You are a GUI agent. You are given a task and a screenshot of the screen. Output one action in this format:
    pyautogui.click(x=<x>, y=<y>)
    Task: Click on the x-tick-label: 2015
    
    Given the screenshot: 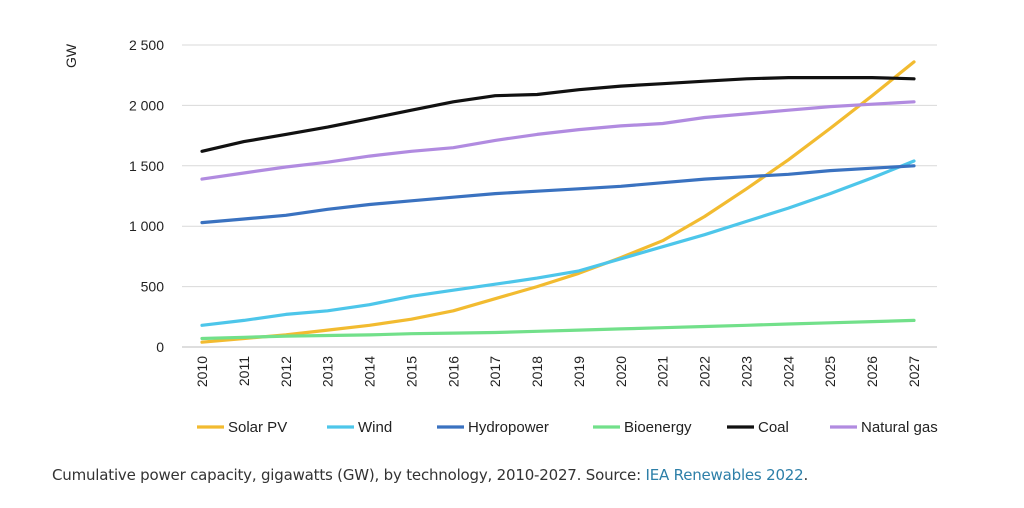 What is the action you would take?
    pyautogui.click(x=411, y=371)
    